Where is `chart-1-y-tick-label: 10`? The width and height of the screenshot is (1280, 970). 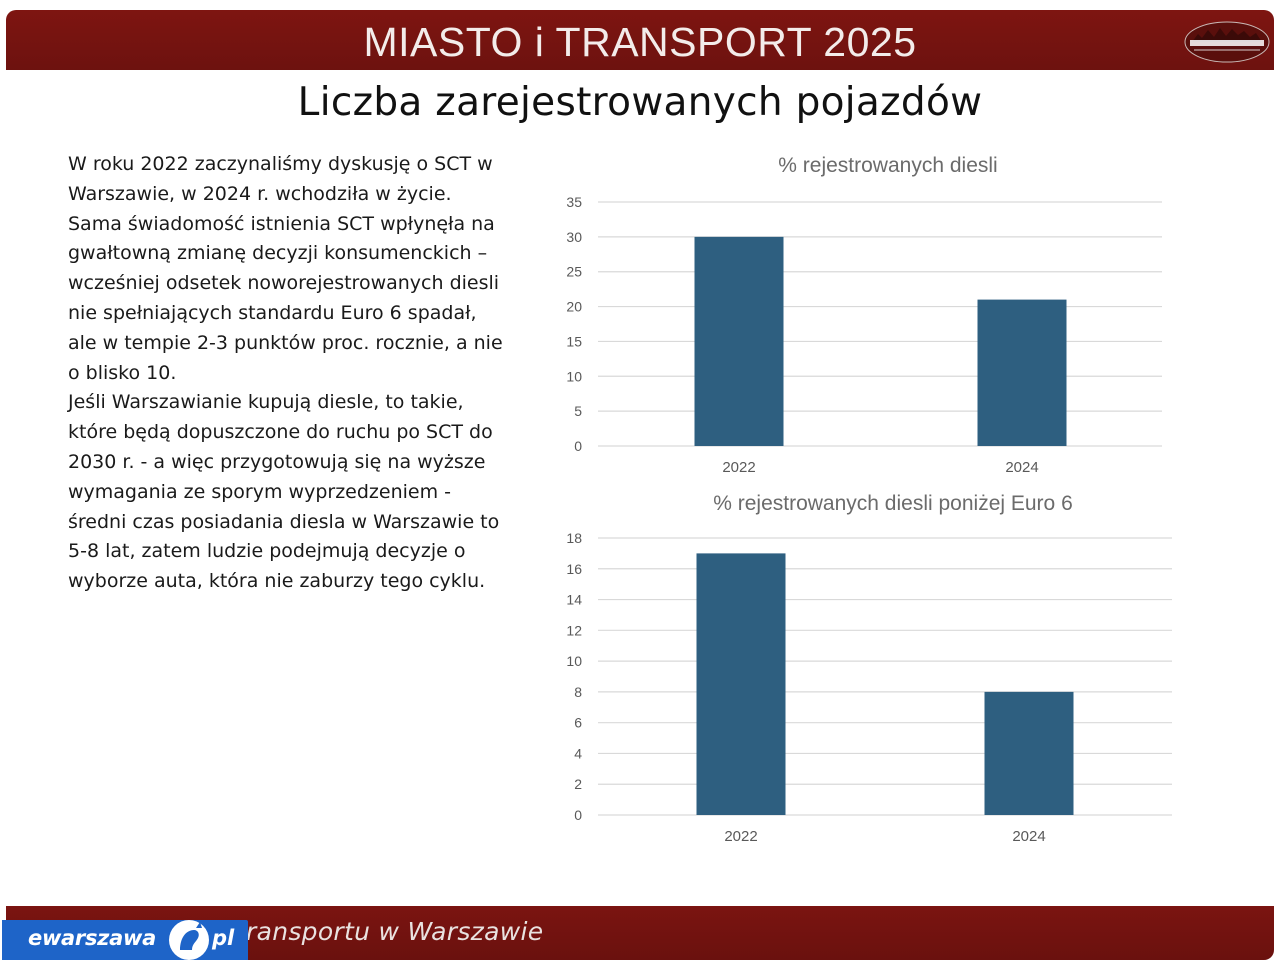 chart-1-y-tick-label: 10 is located at coordinates (574, 376).